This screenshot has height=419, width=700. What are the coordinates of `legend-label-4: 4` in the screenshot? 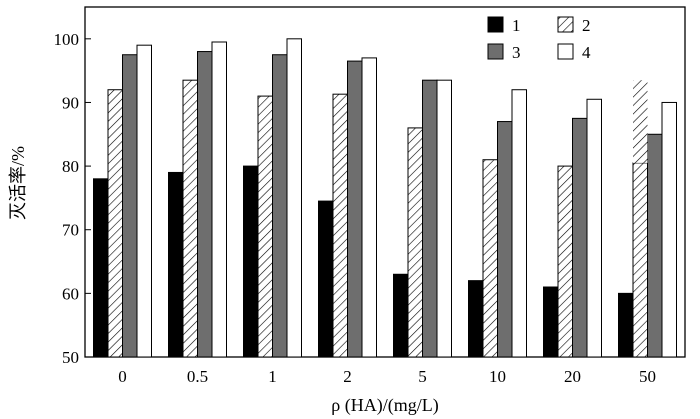 It's located at (586, 52).